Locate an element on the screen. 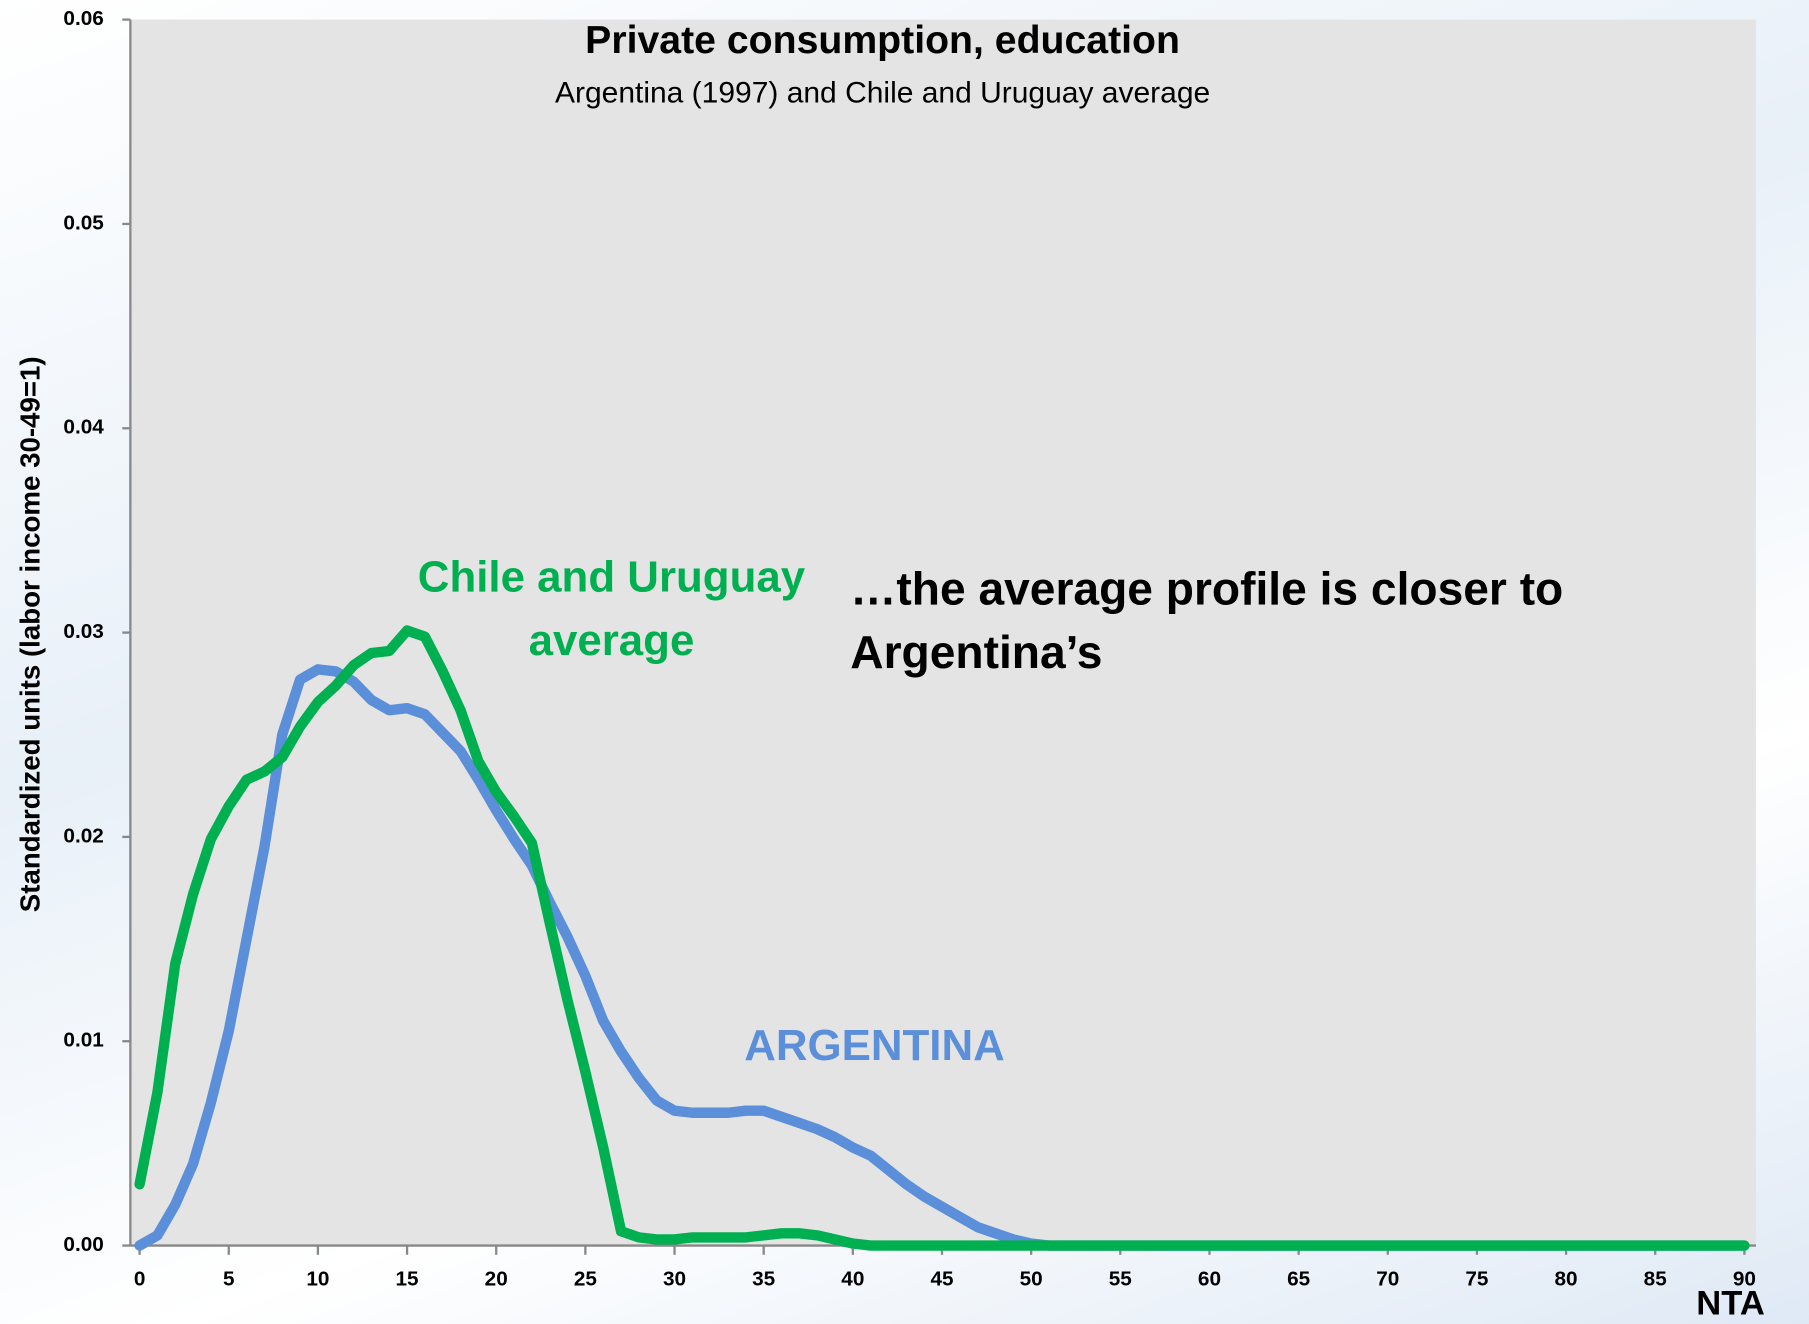  y-tick-label: 0.03 is located at coordinates (83, 631).